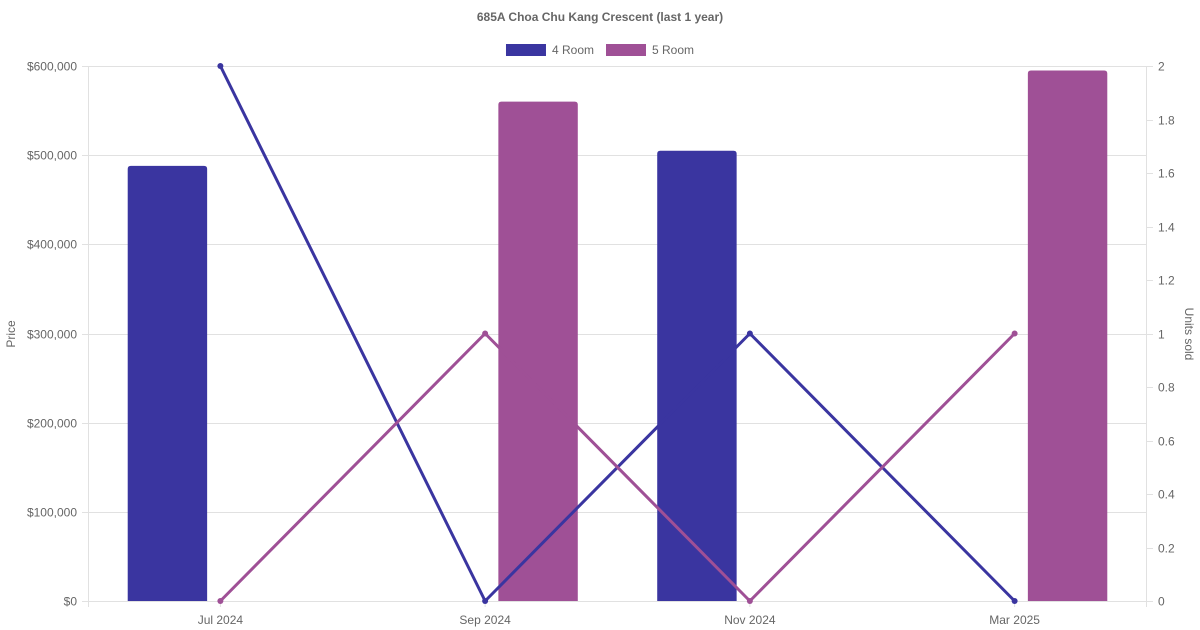 The width and height of the screenshot is (1200, 630). Describe the element at coordinates (525, 50) in the screenshot. I see `legend-swatch-4-room` at that location.